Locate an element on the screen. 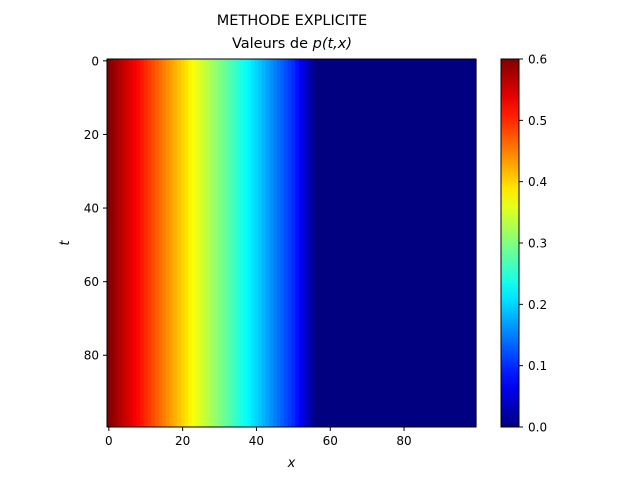  x-tick-label: 40 is located at coordinates (256, 441).